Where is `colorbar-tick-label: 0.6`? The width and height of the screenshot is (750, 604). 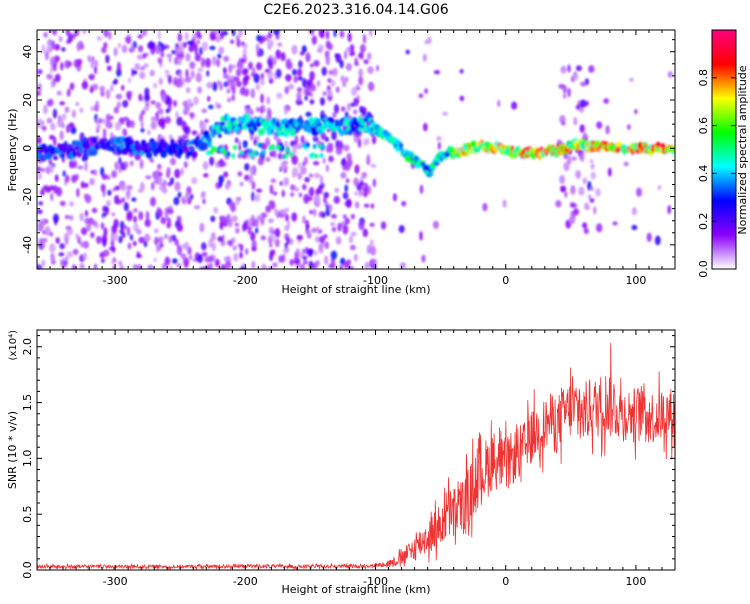 colorbar-tick-label: 0.6 is located at coordinates (703, 126).